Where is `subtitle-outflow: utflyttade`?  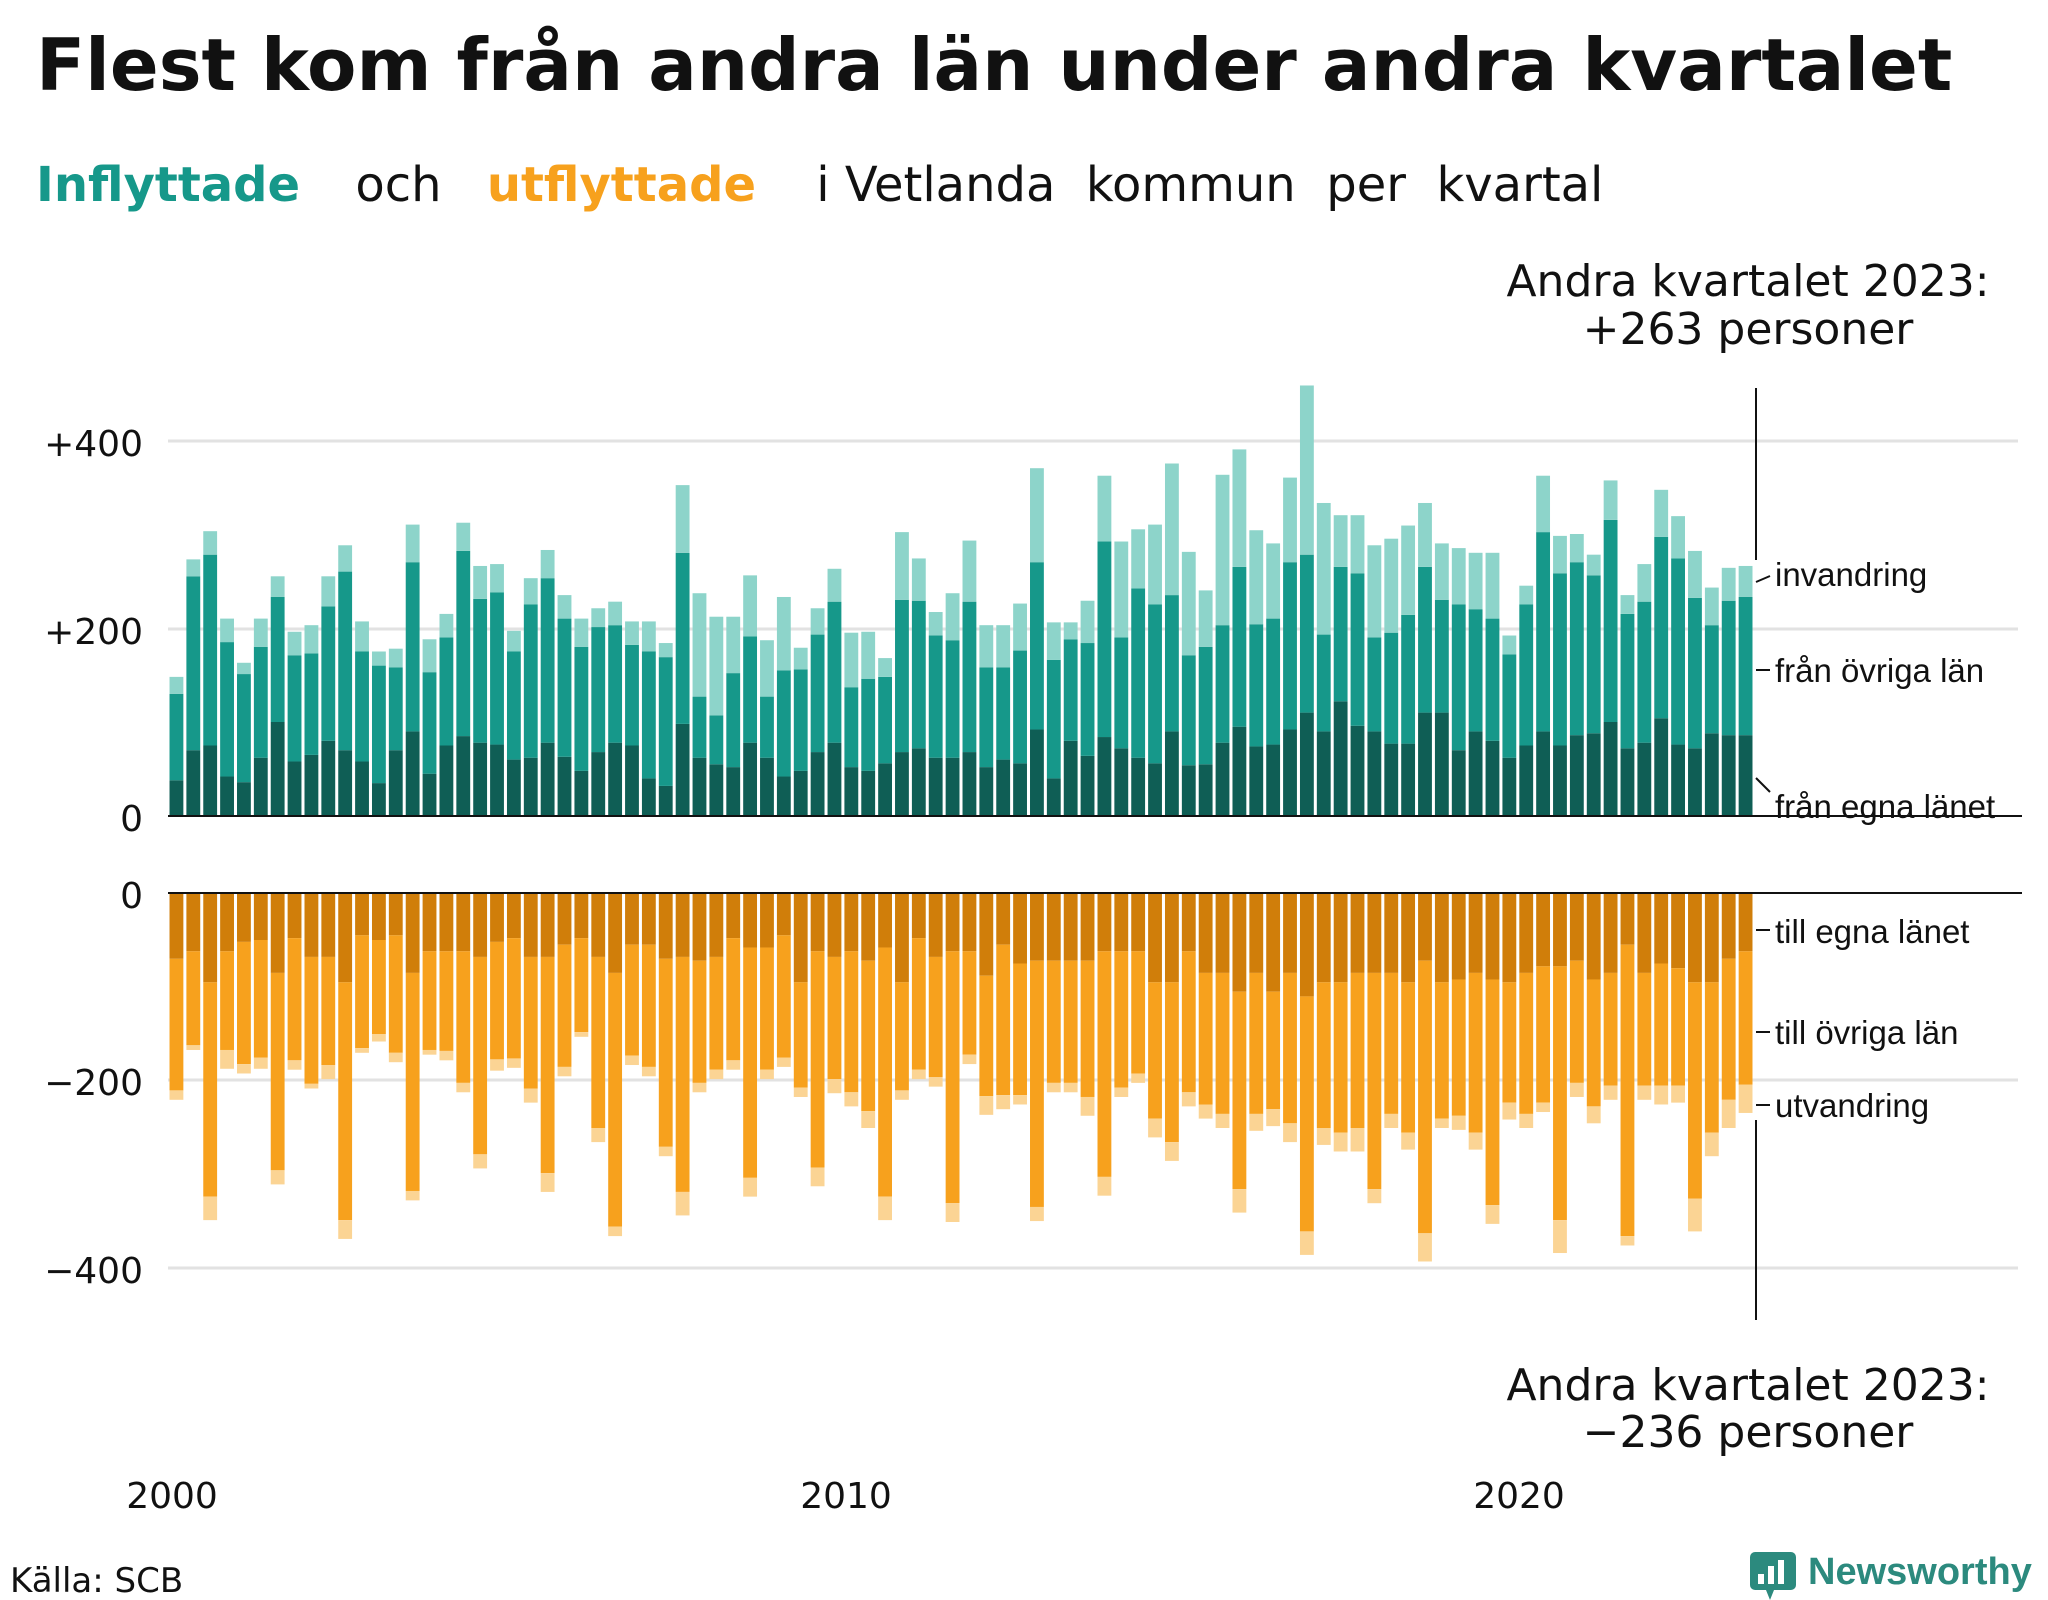 subtitle-outflow: utflyttade is located at coordinates (621, 185).